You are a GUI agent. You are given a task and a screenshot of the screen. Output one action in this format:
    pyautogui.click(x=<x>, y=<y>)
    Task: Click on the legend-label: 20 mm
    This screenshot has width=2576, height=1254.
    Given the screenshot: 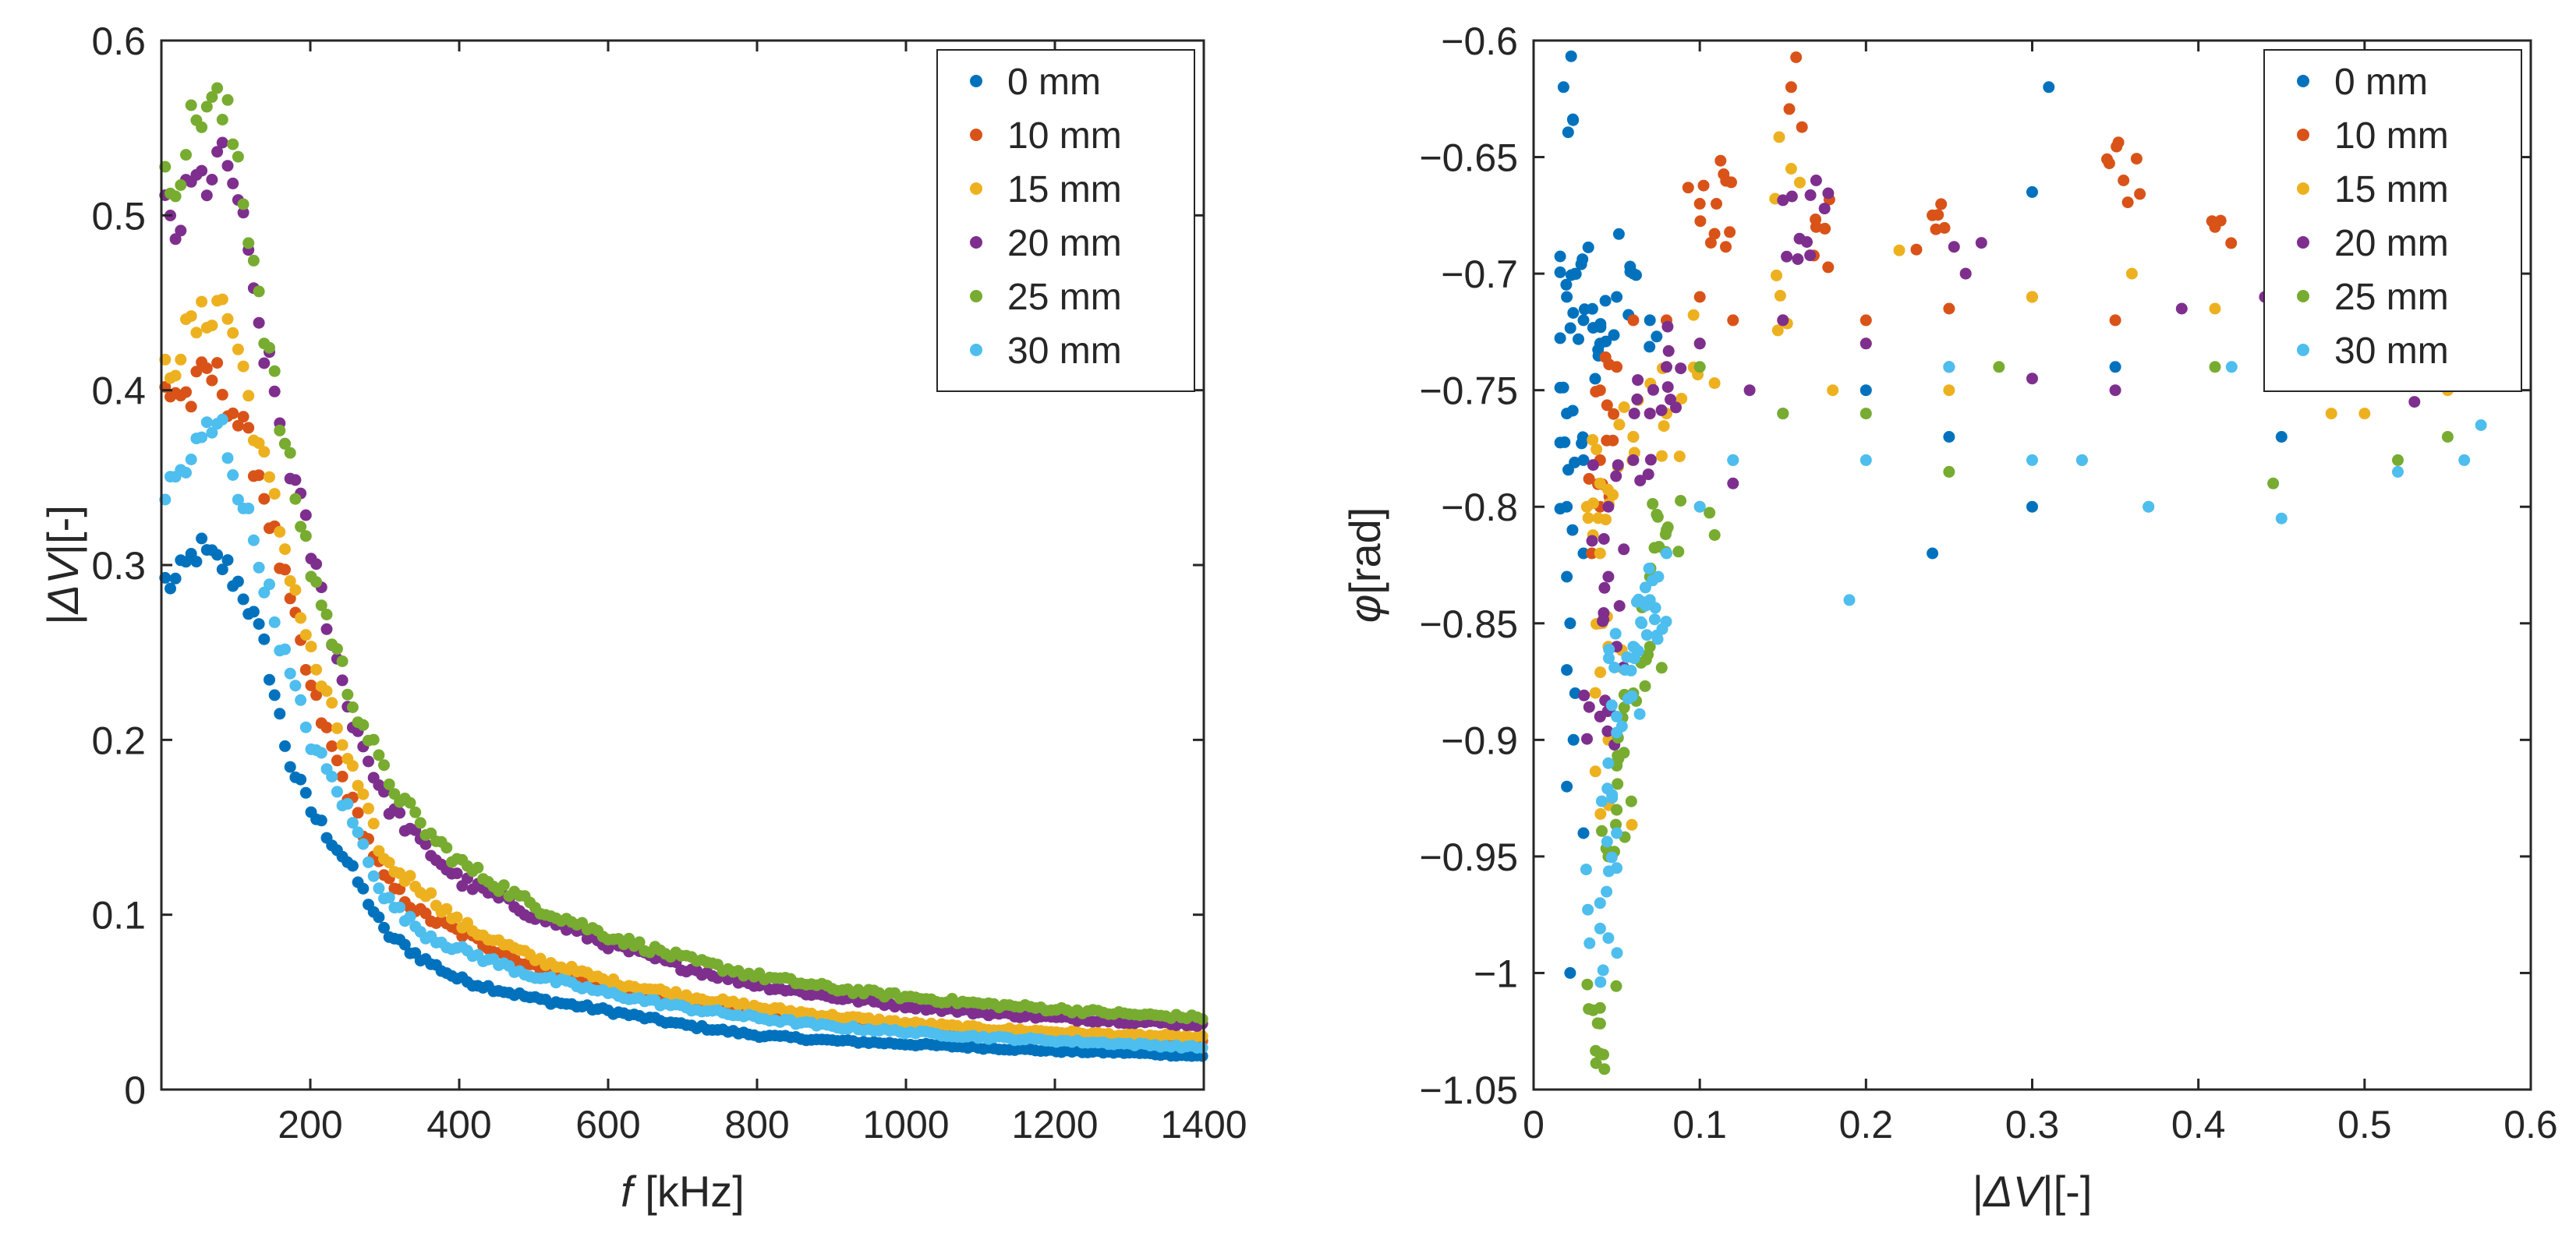 What is the action you would take?
    pyautogui.click(x=2391, y=244)
    